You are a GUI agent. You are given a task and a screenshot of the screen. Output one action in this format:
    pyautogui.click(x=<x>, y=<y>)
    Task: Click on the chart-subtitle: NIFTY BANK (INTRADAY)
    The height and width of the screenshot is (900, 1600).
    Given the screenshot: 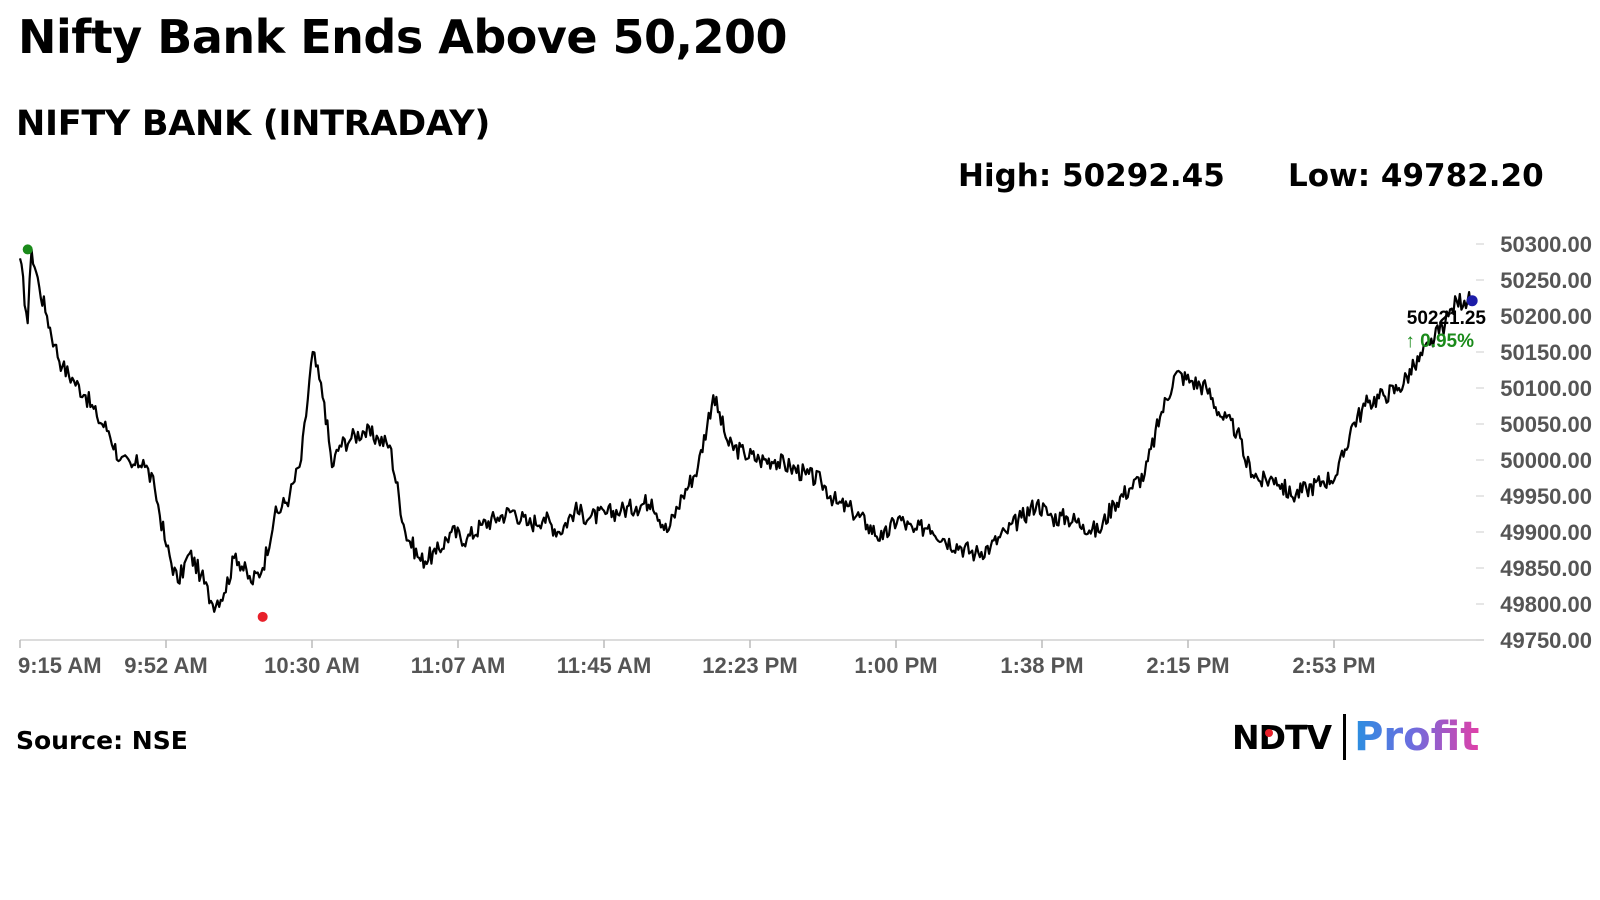 What is the action you would take?
    pyautogui.click(x=253, y=124)
    